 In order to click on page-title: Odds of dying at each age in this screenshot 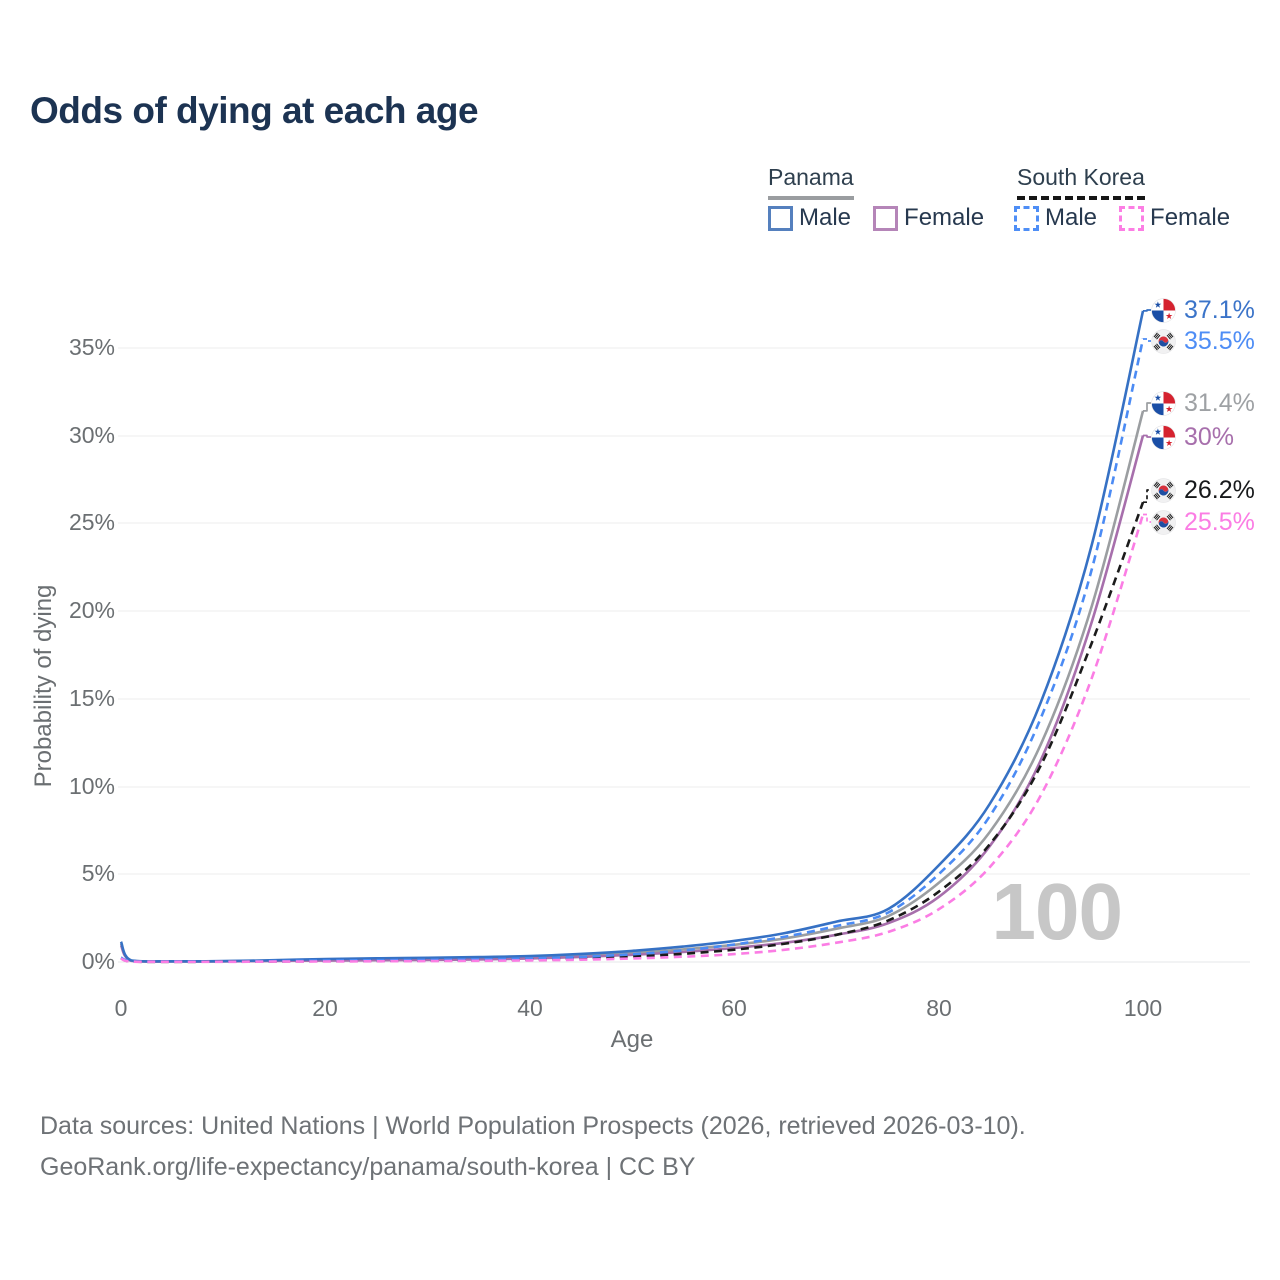, I will do `click(254, 110)`.